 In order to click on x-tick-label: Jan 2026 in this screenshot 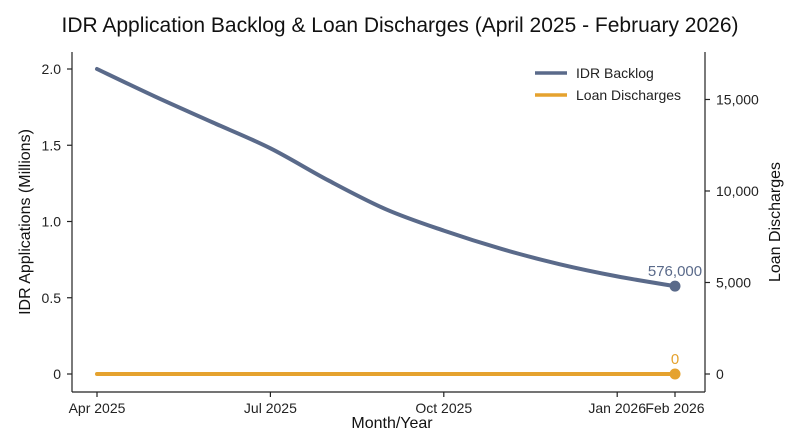, I will do `click(617, 408)`.